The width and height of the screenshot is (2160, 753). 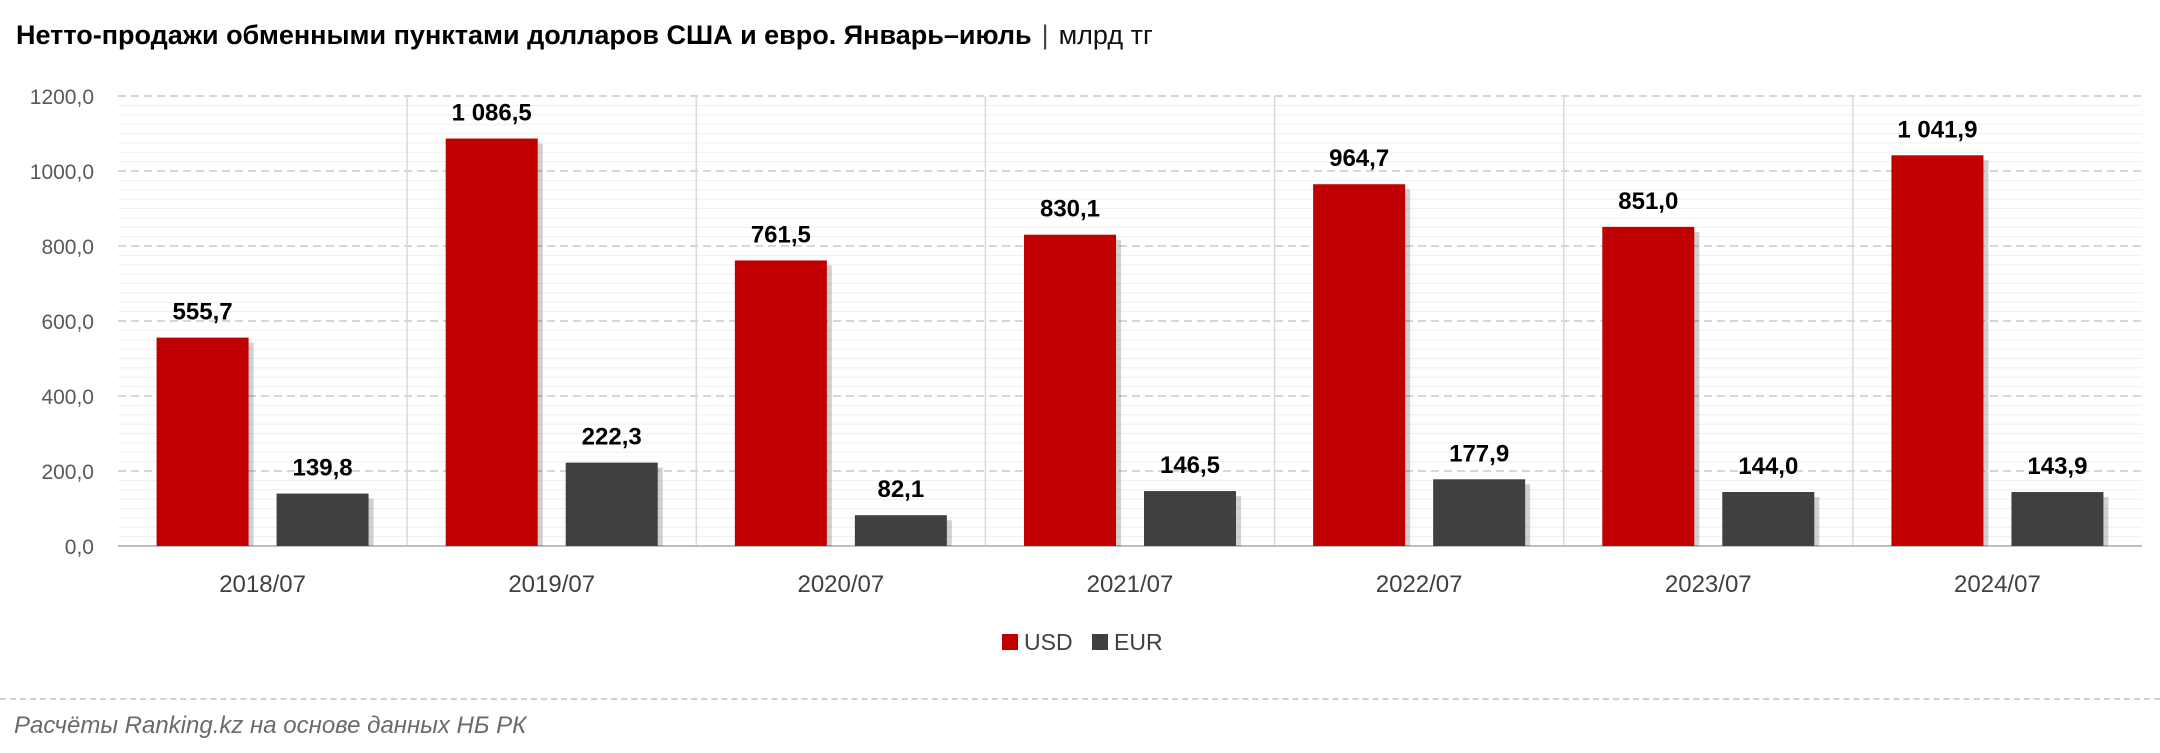 What do you see at coordinates (62, 97) in the screenshot?
I see `y-tick-label: 1200,0` at bounding box center [62, 97].